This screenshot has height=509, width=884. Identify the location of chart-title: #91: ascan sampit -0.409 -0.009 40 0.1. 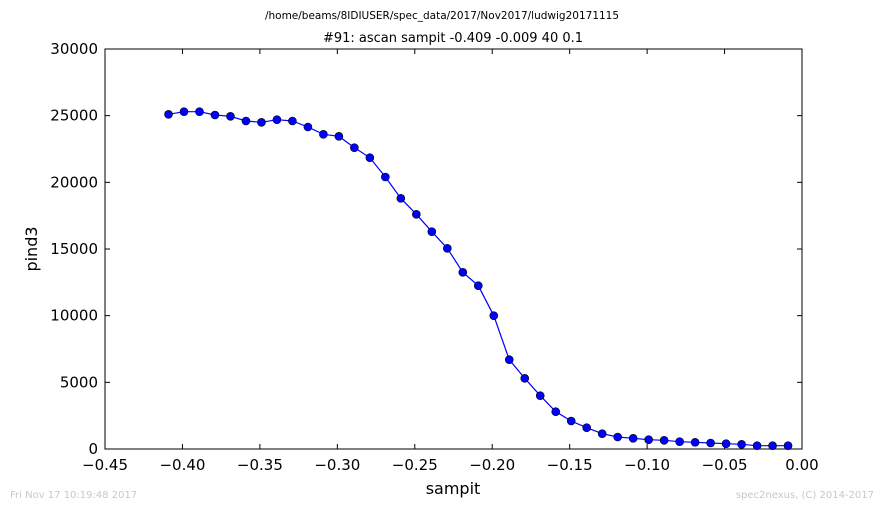
(453, 38).